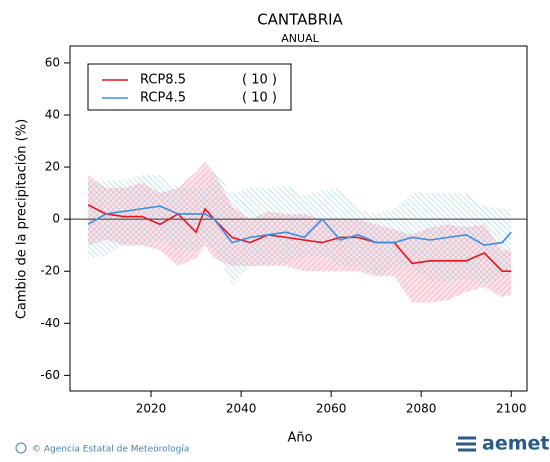 Image resolution: width=550 pixels, height=462 pixels. Describe the element at coordinates (511, 409) in the screenshot. I see `x-tick-label: 2100` at that location.